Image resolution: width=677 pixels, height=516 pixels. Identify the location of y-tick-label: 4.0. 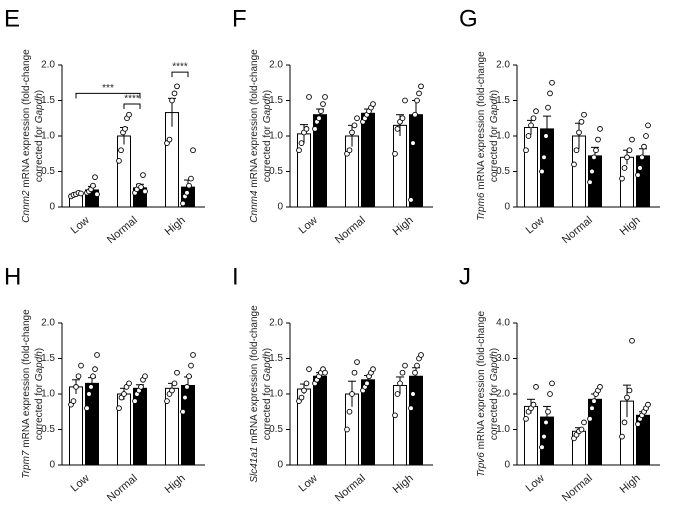
(503, 323).